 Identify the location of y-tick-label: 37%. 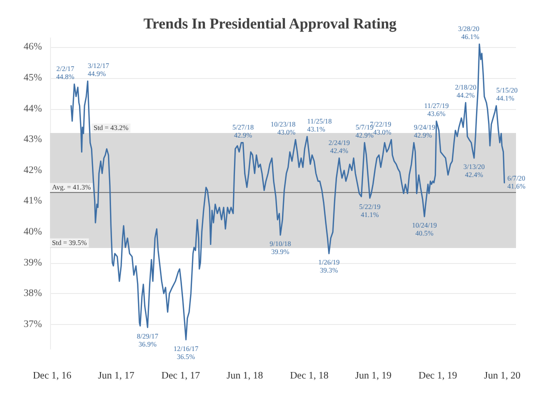
(33, 324).